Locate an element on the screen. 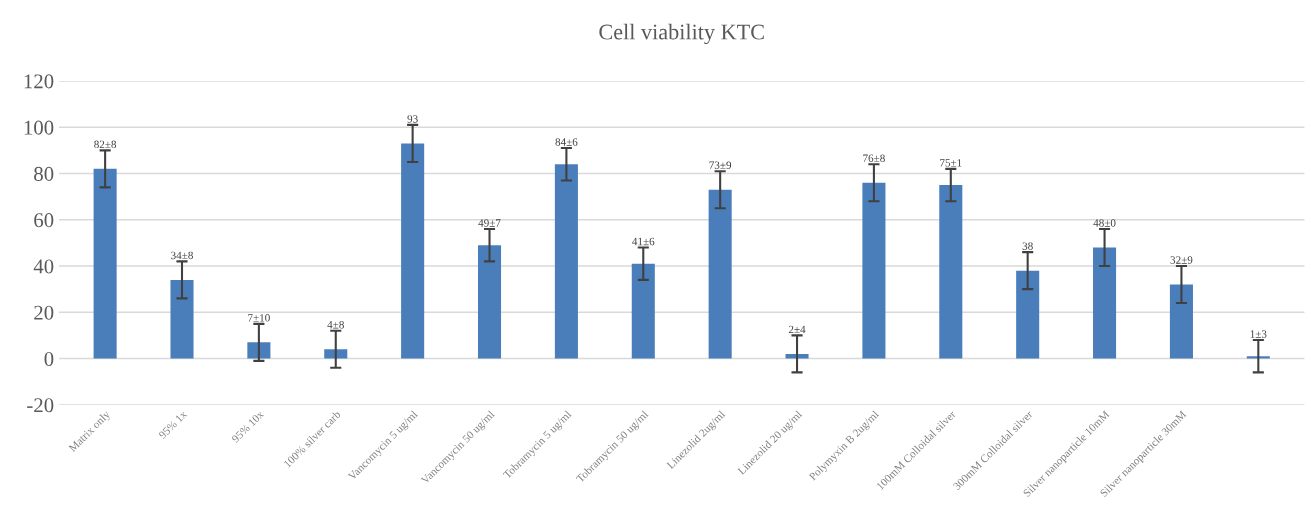 This screenshot has height=506, width=1311. chart-title: Cell viability KTC is located at coordinates (681, 34).